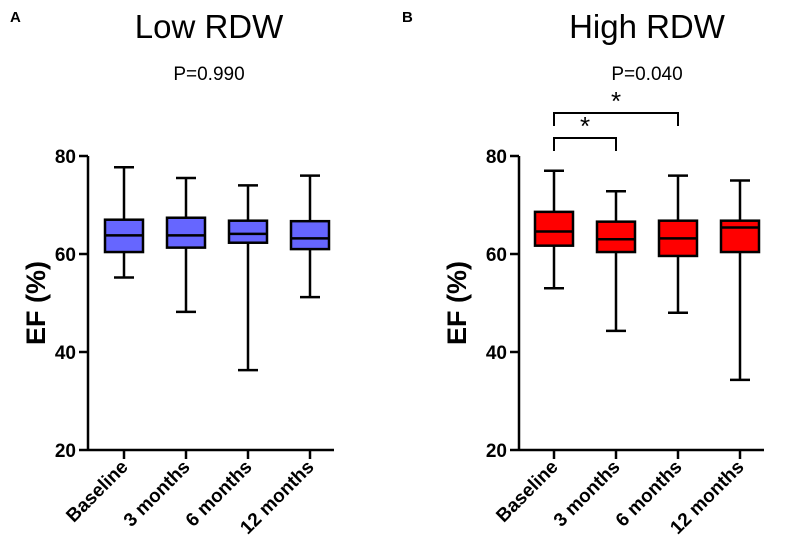  I want to click on panel-label: B, so click(407, 17).